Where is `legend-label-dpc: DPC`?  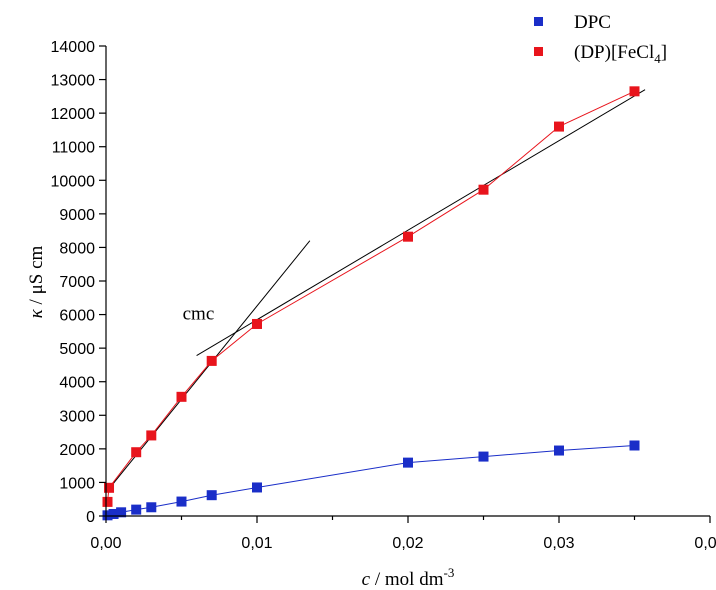 legend-label-dpc: DPC is located at coordinates (592, 22).